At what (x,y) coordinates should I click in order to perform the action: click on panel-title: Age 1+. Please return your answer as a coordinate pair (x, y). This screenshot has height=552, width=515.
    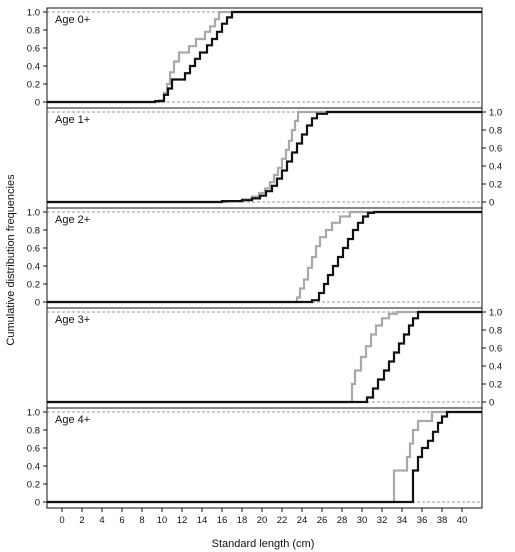
    Looking at the image, I should click on (72, 120).